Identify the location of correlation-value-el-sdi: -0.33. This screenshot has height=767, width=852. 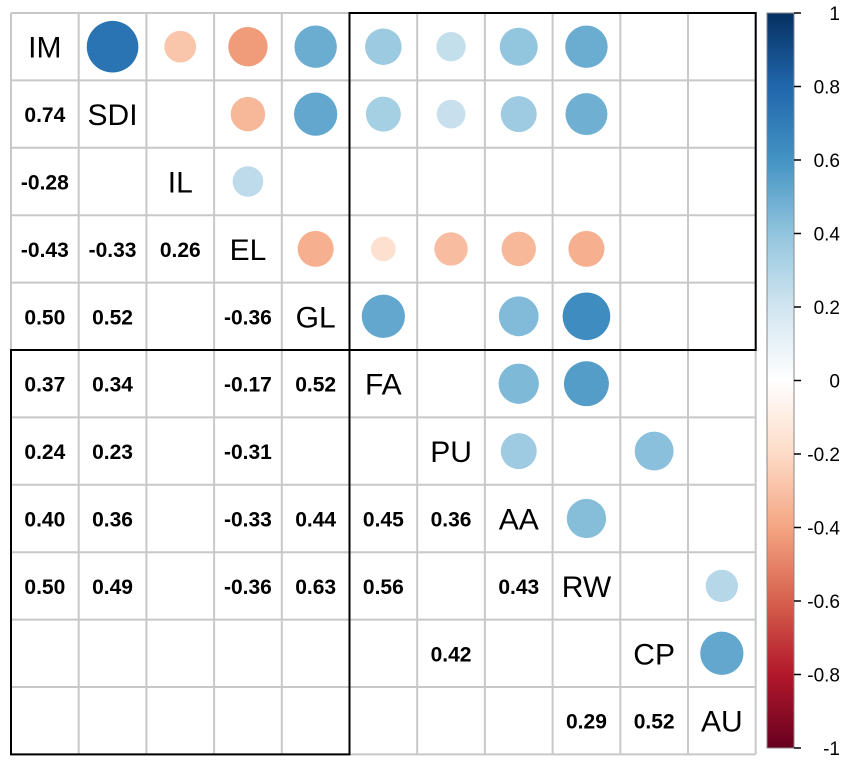
(113, 250).